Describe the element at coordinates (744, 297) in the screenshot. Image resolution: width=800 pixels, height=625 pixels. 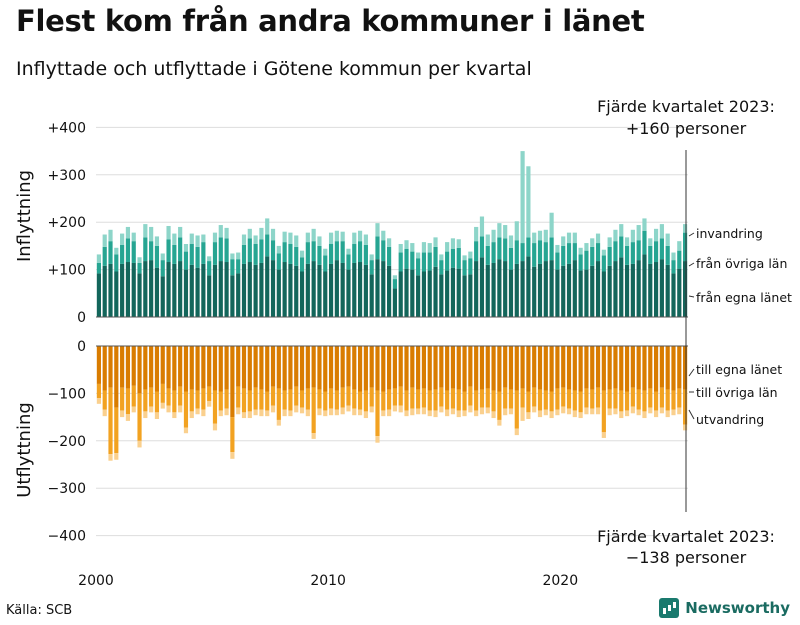
I see `series-label: från egna länet` at that location.